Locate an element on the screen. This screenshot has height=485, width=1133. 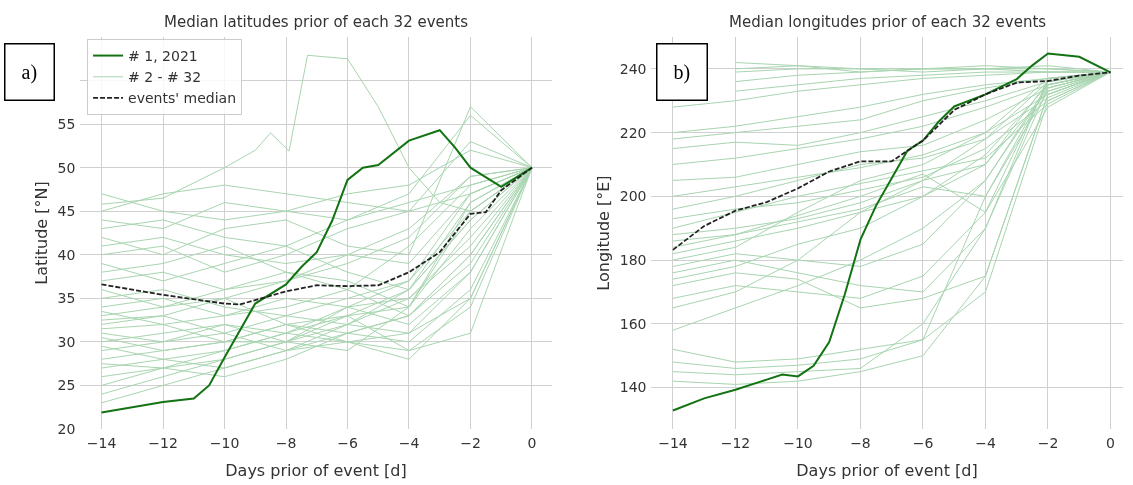
y-tick-label: 160 is located at coordinates (633, 323).